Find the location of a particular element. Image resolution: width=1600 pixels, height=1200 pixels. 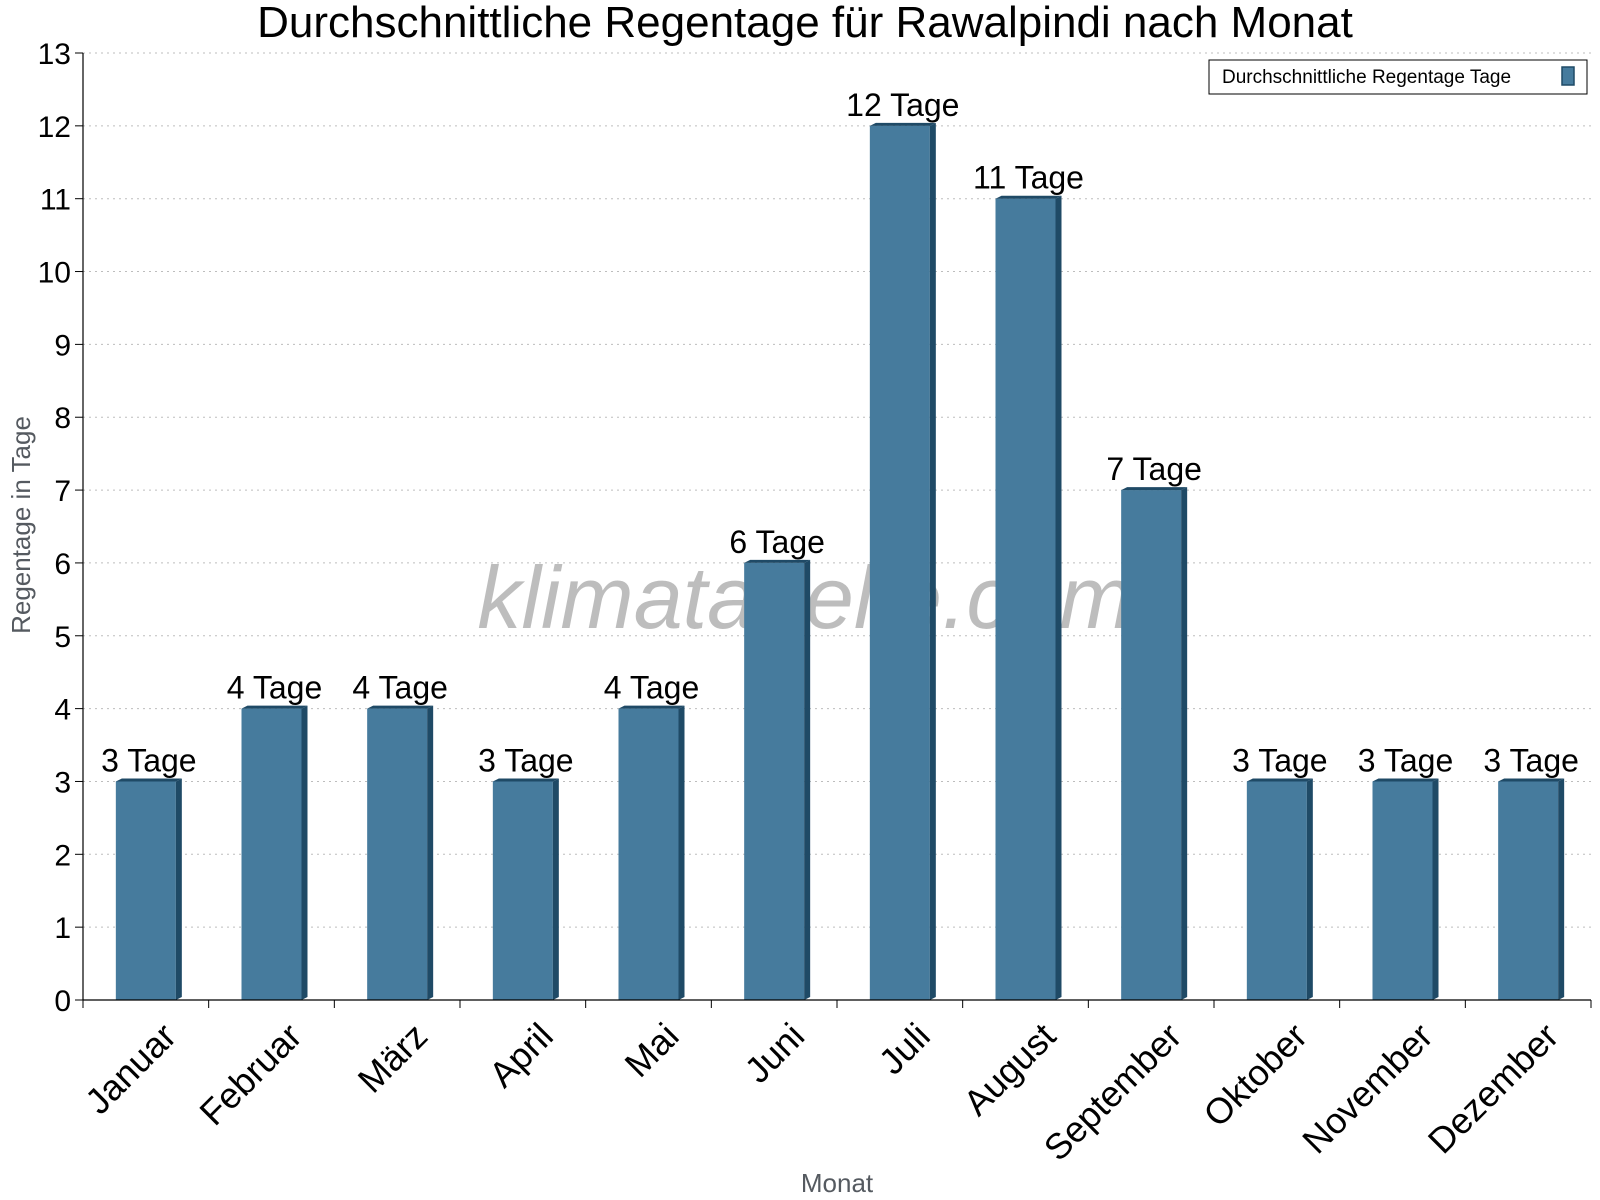

x-tick-label: Oktober is located at coordinates (1255, 1075).